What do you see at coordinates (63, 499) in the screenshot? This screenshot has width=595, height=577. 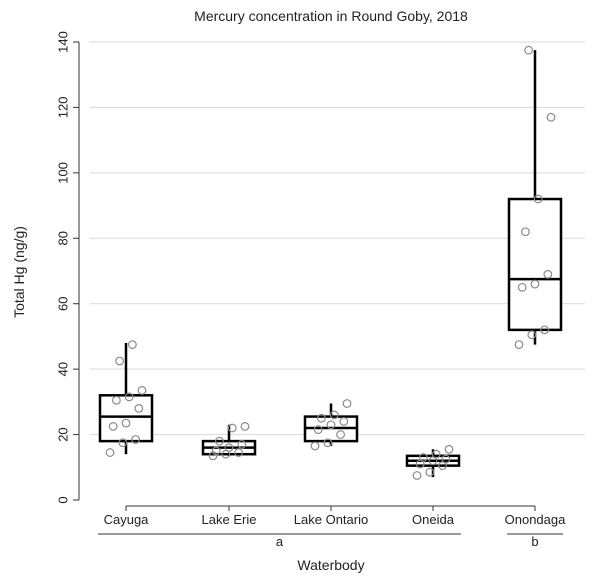 I see `y-tick-label: 0` at bounding box center [63, 499].